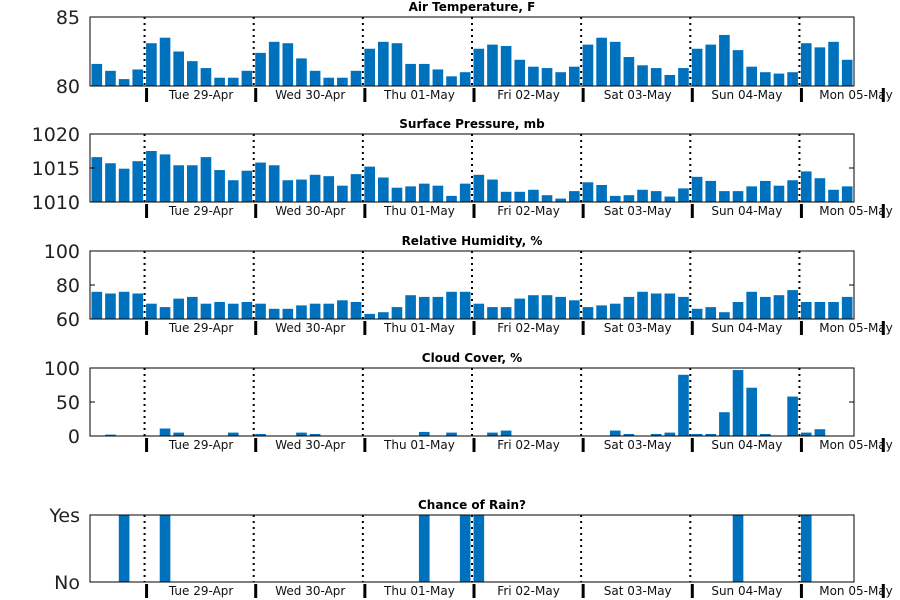  Describe the element at coordinates (67, 583) in the screenshot. I see `y-tick-label: No` at that location.